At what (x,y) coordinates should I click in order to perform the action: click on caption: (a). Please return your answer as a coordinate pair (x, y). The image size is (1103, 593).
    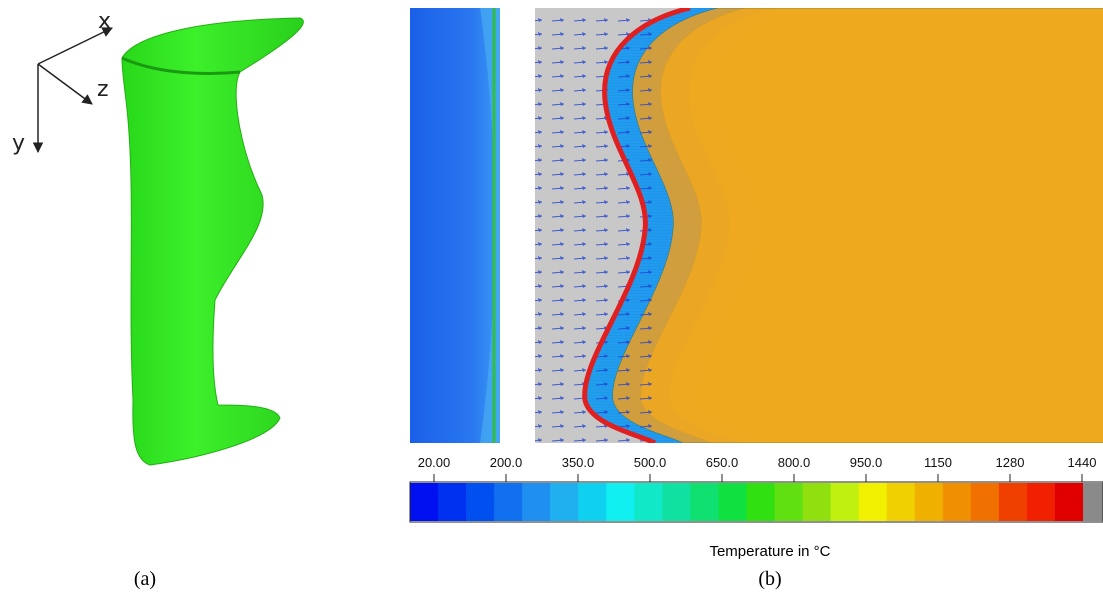
    Looking at the image, I should click on (145, 579).